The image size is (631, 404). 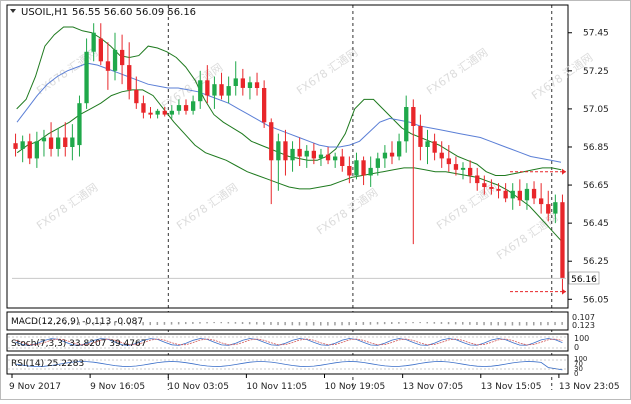 What do you see at coordinates (13, 11) in the screenshot?
I see `collapse-arrow-icon` at bounding box center [13, 11].